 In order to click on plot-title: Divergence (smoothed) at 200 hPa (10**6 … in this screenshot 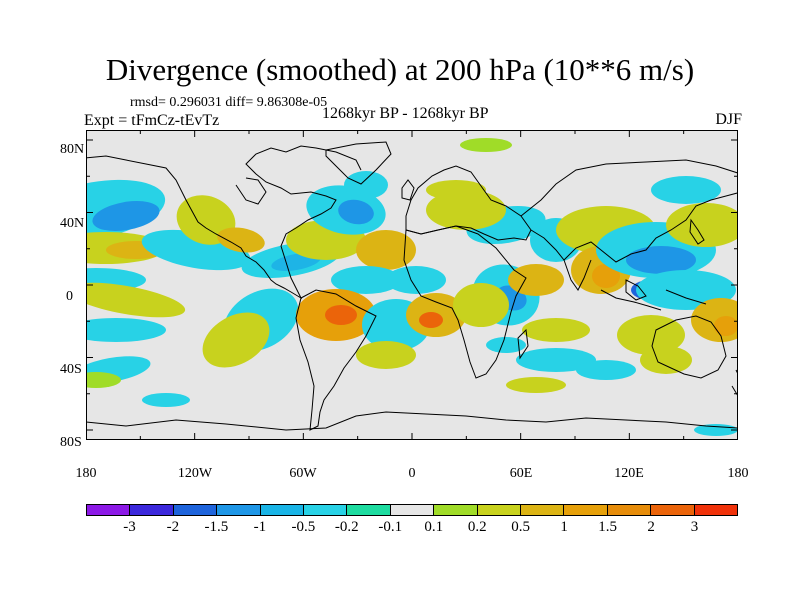, I will do `click(400, 69)`.